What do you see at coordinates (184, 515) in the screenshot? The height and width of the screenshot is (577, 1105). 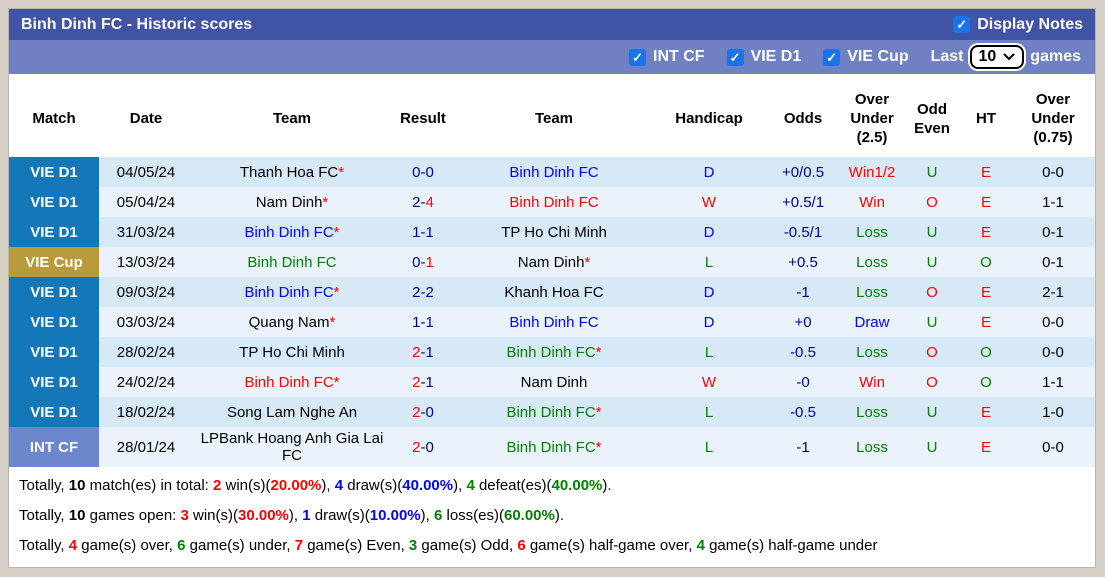 I see `summary-segment: 3` at bounding box center [184, 515].